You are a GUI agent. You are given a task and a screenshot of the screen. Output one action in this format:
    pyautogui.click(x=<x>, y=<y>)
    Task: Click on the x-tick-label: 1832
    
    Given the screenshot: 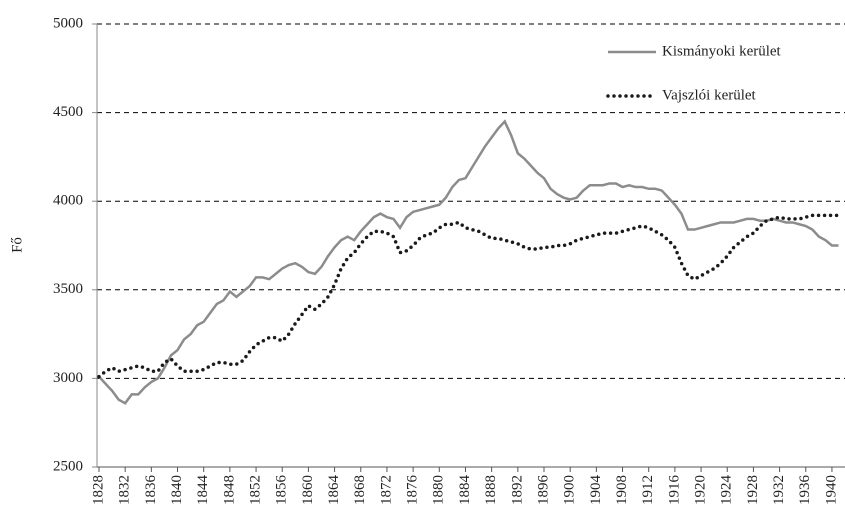 What is the action you would take?
    pyautogui.click(x=125, y=490)
    